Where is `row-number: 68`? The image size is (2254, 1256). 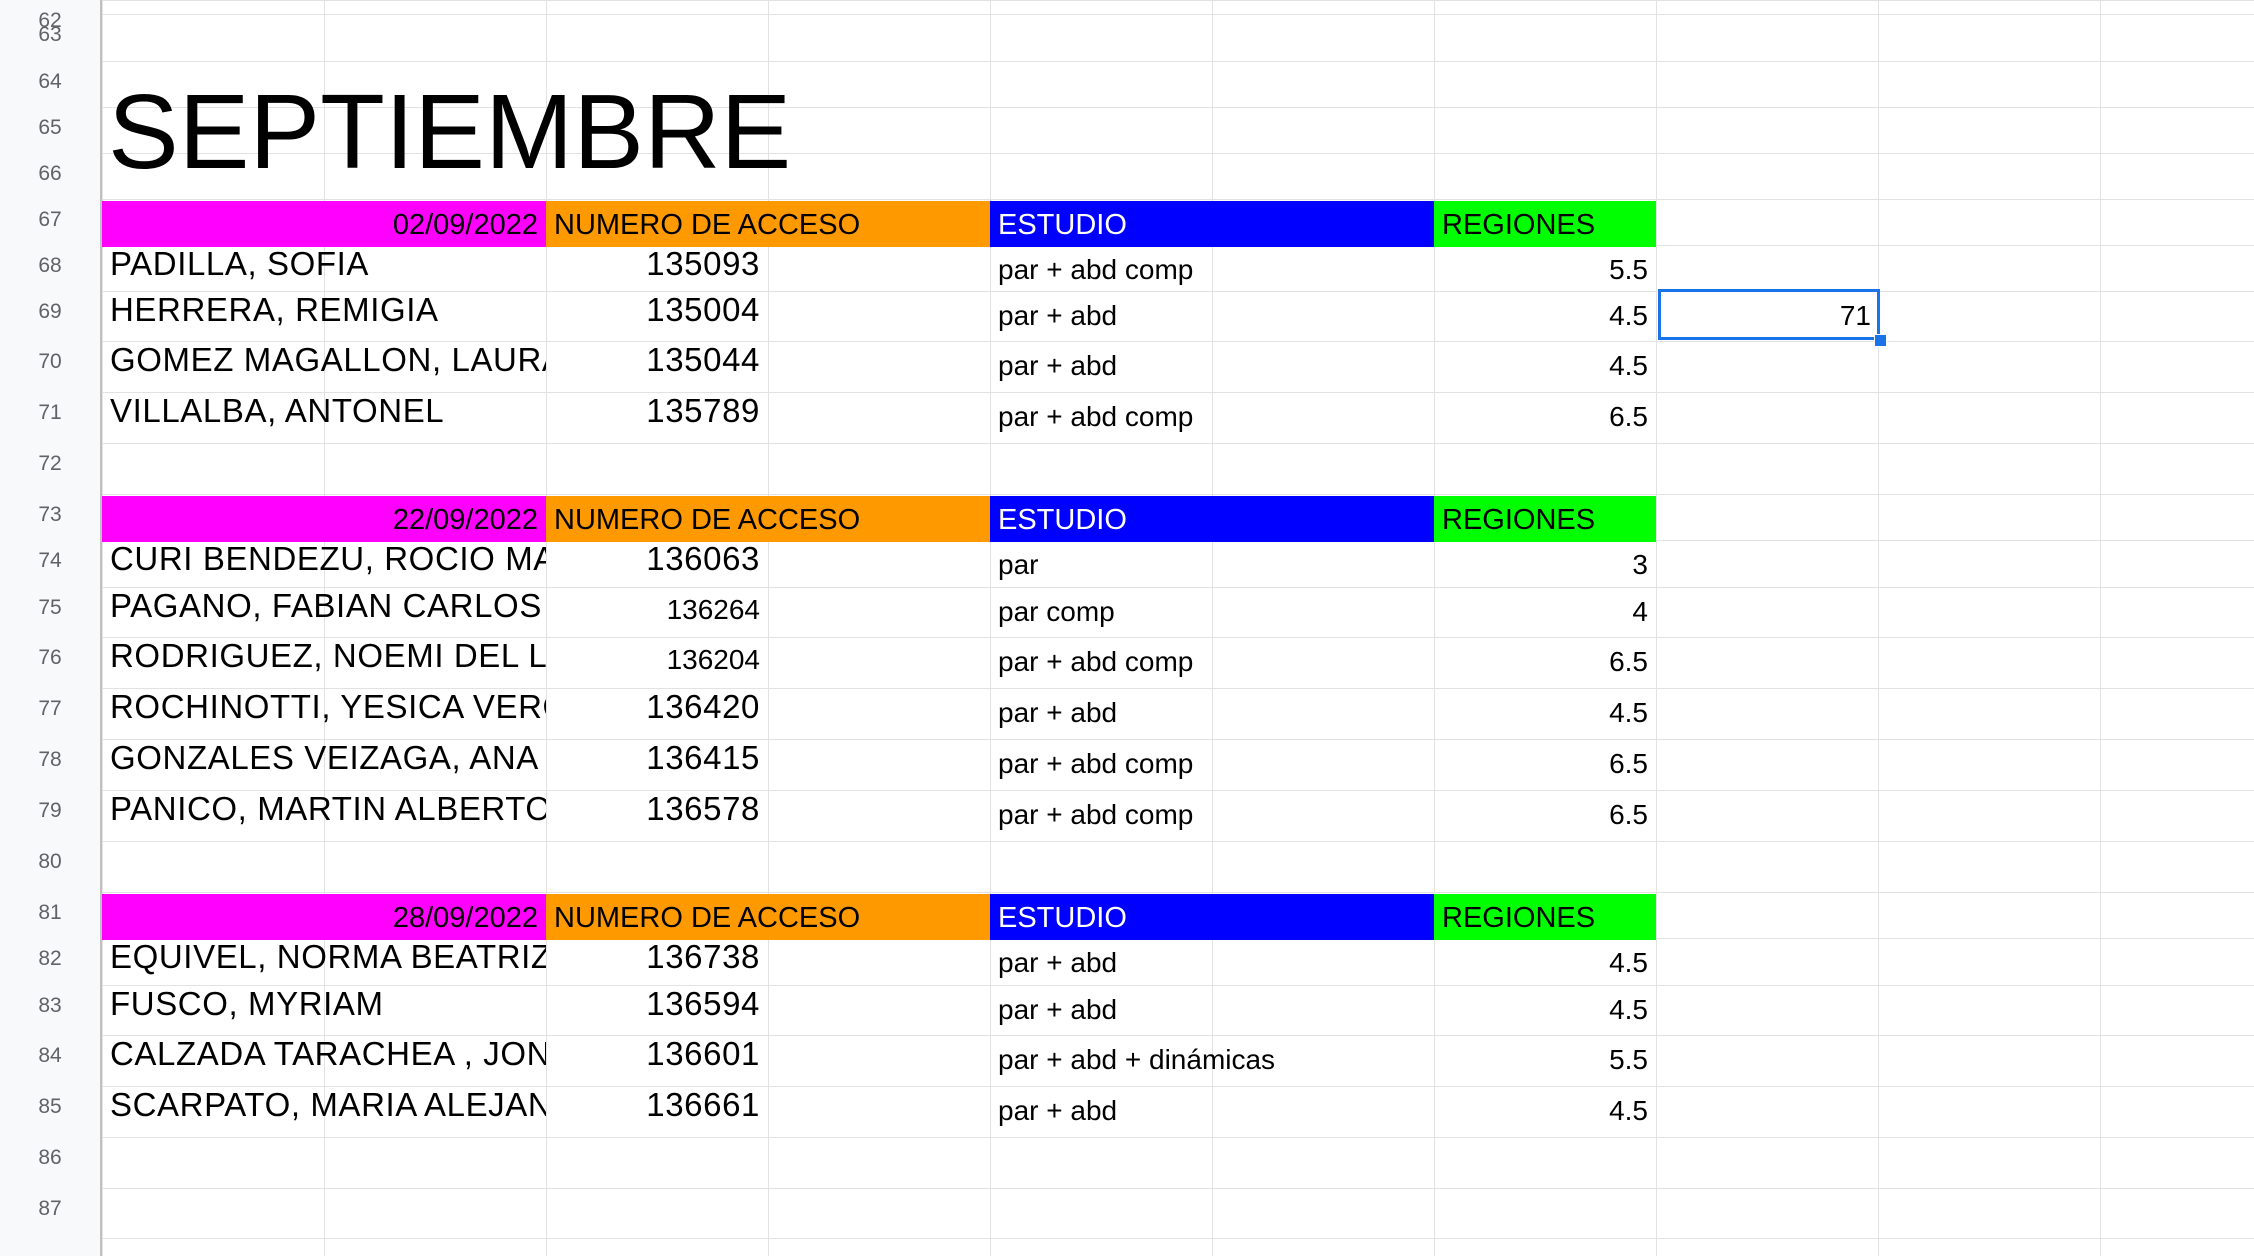
row-number: 68 is located at coordinates (50, 268).